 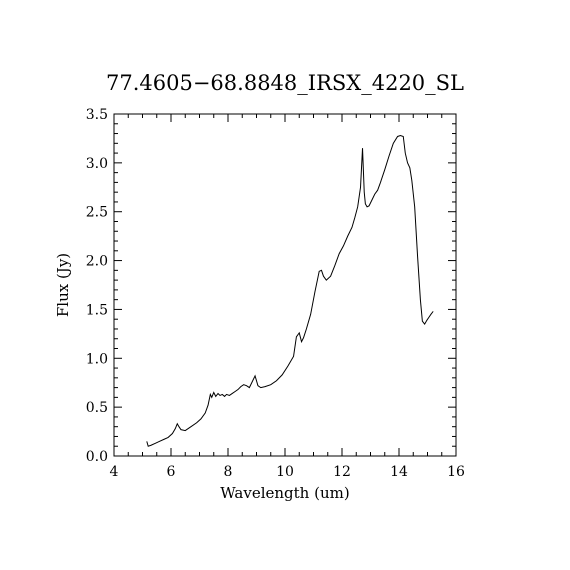 What do you see at coordinates (97, 359) in the screenshot?
I see `y-tick-label: 1.0` at bounding box center [97, 359].